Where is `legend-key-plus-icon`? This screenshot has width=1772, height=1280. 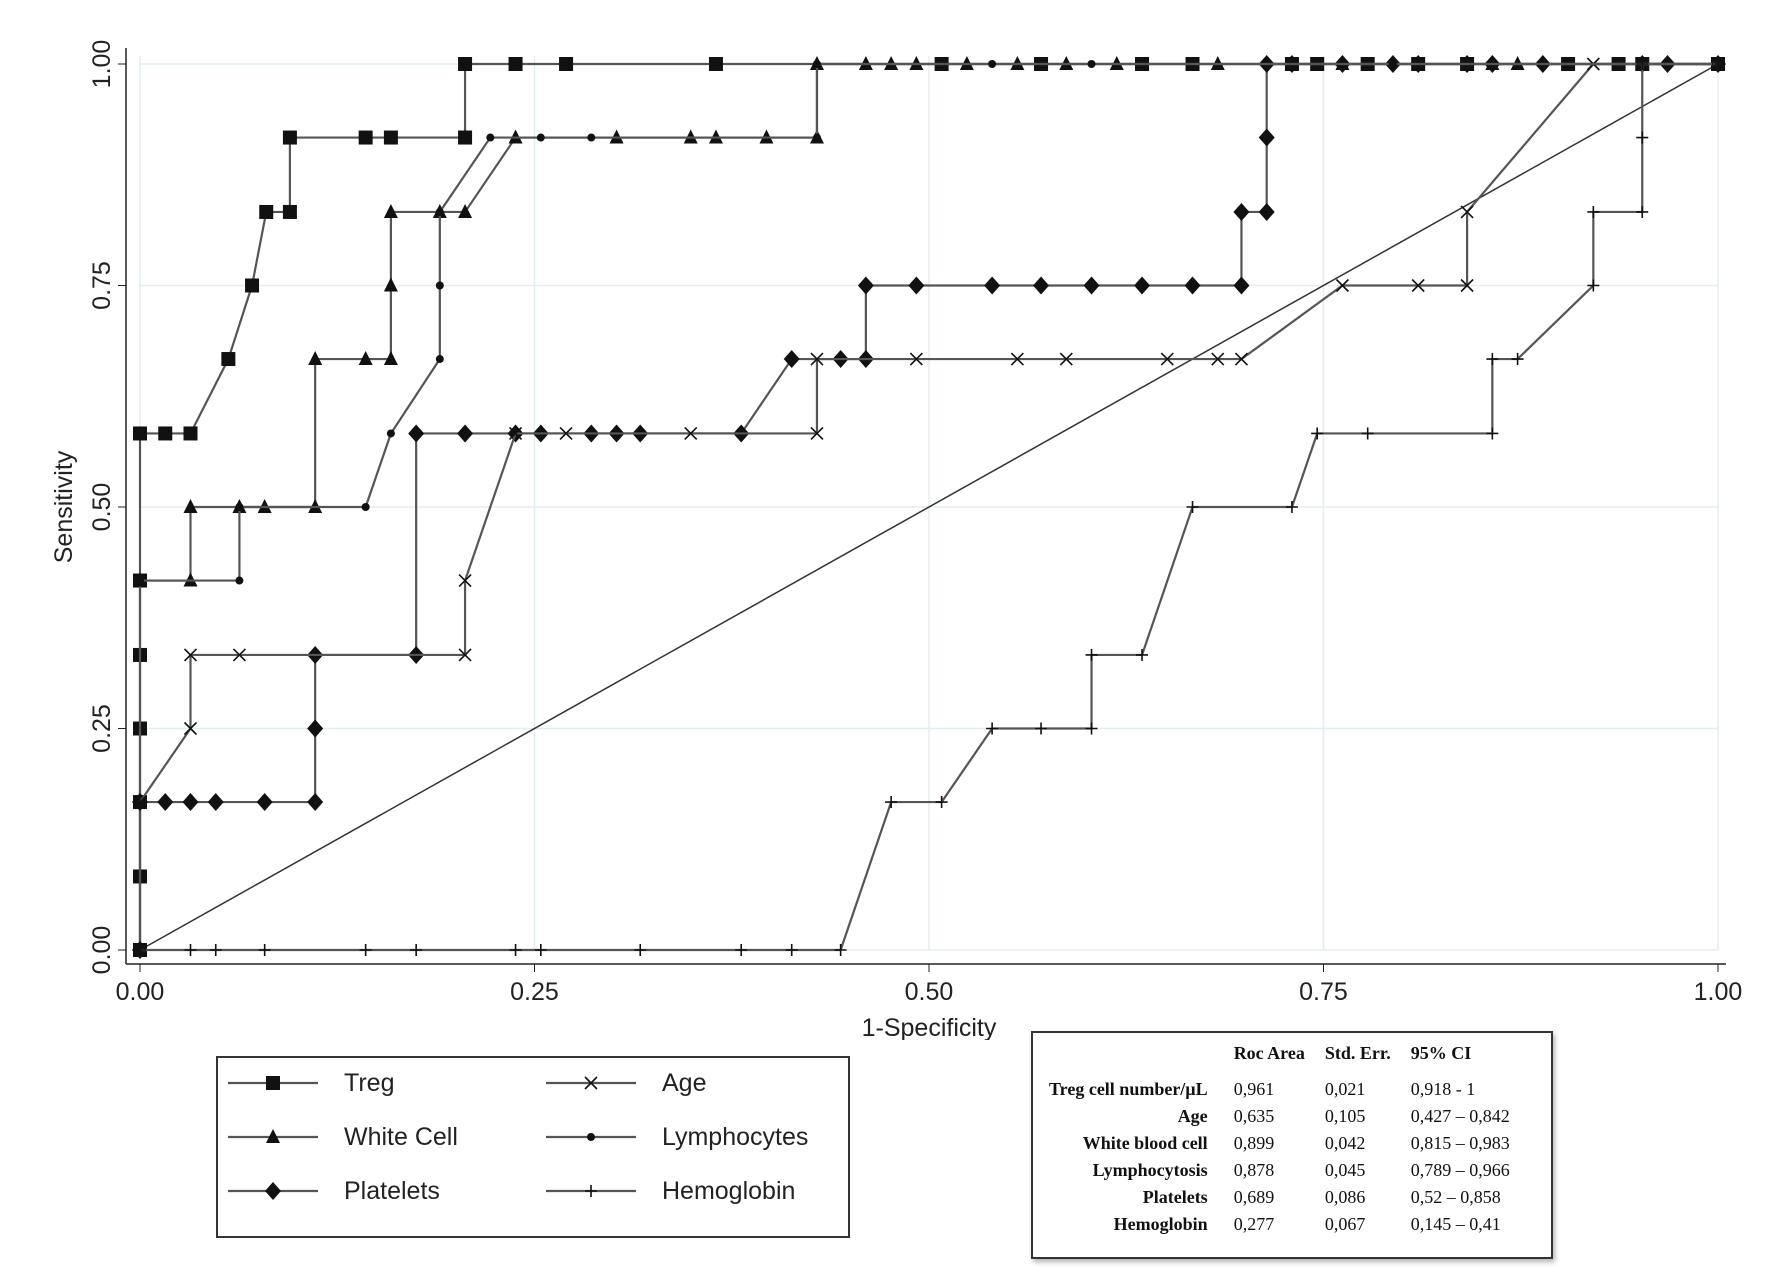
legend-key-plus-icon is located at coordinates (591, 1191).